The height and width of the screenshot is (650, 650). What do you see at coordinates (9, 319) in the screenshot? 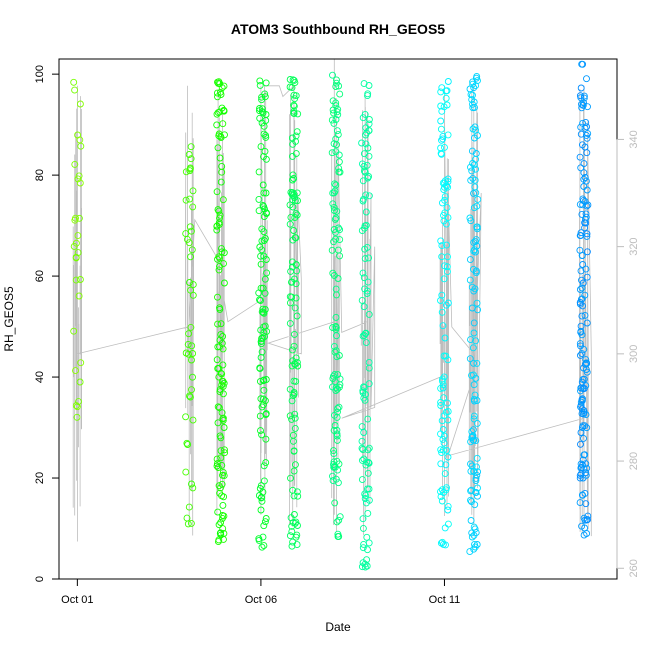
I see `y-axis-label: RH_GEOS5` at bounding box center [9, 319].